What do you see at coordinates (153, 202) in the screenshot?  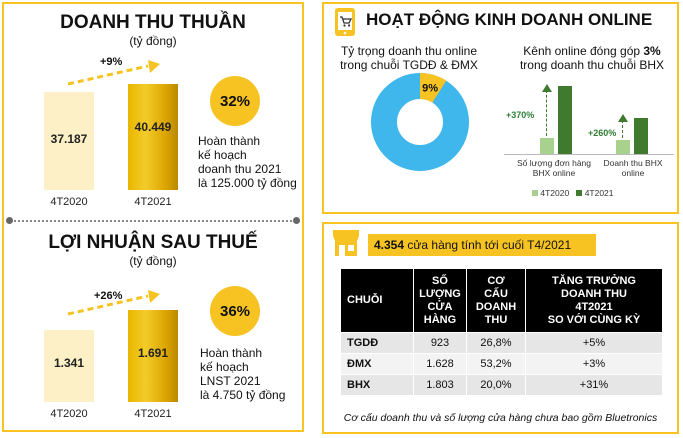 I see `revenue-xlabel-2021: 4T2021` at bounding box center [153, 202].